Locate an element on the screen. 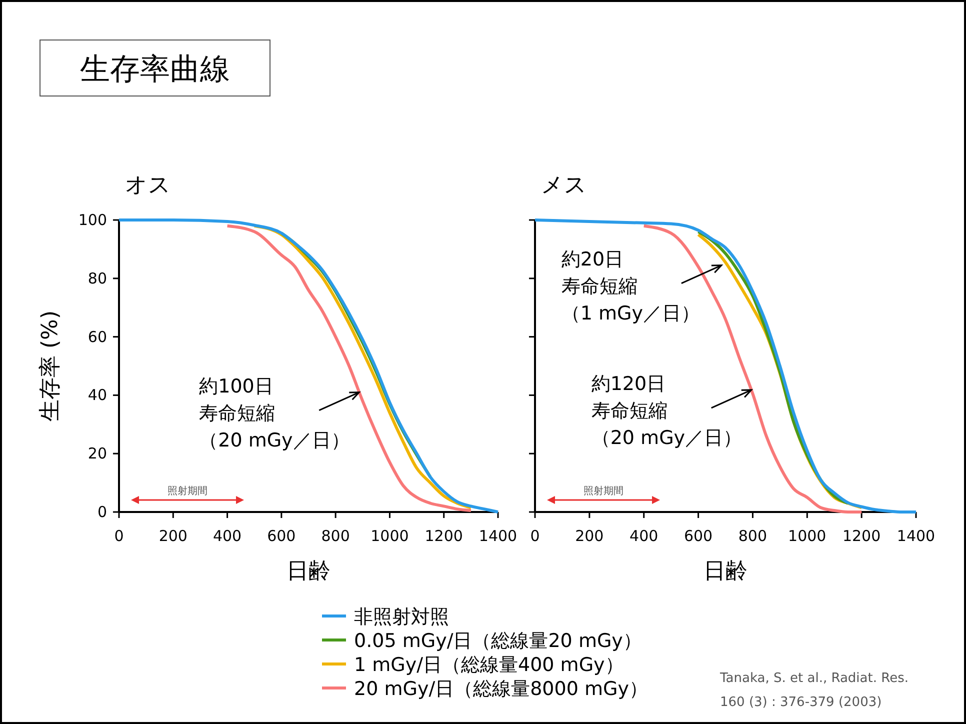  y-tick-label: 0 is located at coordinates (102, 512).